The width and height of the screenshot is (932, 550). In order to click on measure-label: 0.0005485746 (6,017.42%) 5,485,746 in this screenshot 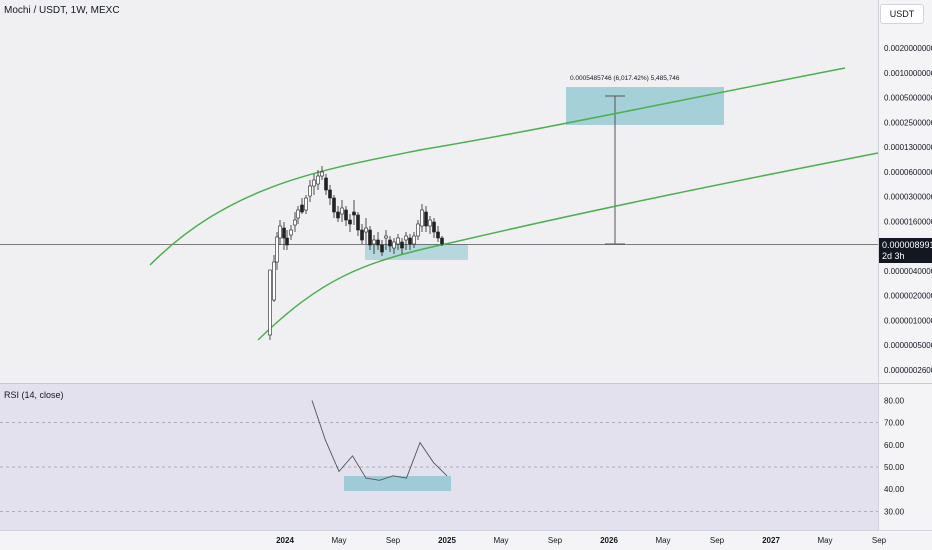, I will do `click(625, 78)`.